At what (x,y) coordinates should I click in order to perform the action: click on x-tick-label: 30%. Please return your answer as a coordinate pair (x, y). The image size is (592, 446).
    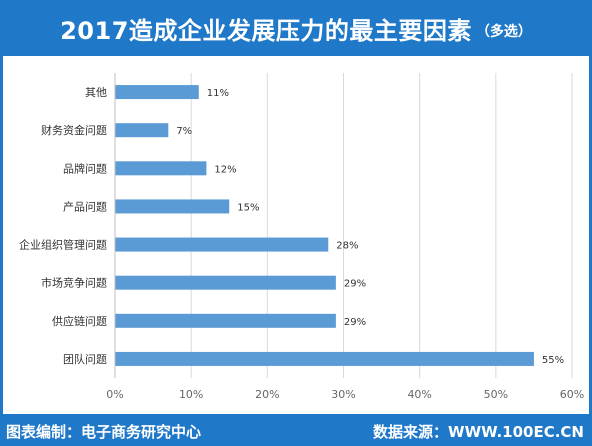
    Looking at the image, I should click on (343, 394).